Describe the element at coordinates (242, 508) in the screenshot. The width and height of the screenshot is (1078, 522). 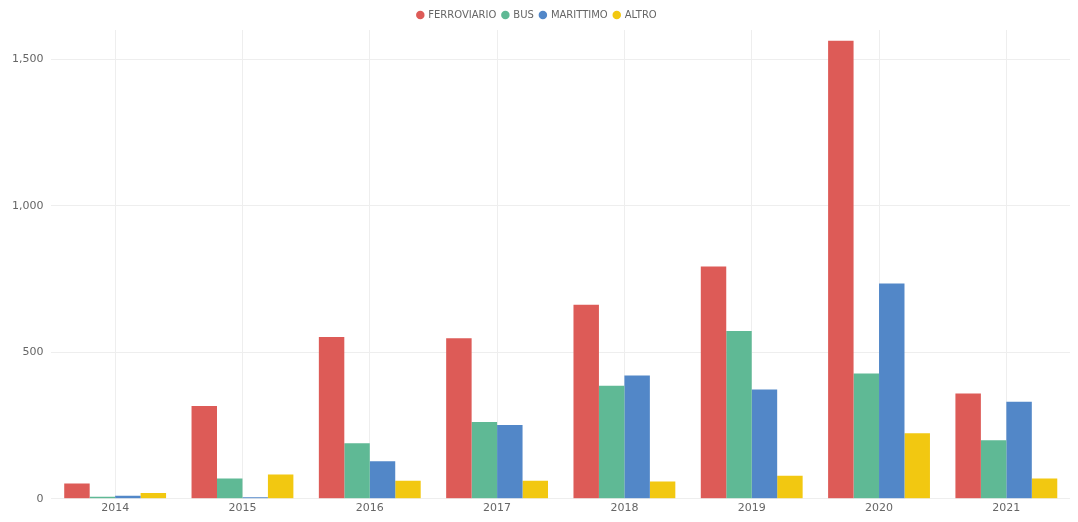
I see `x-tick-label: 2015` at that location.